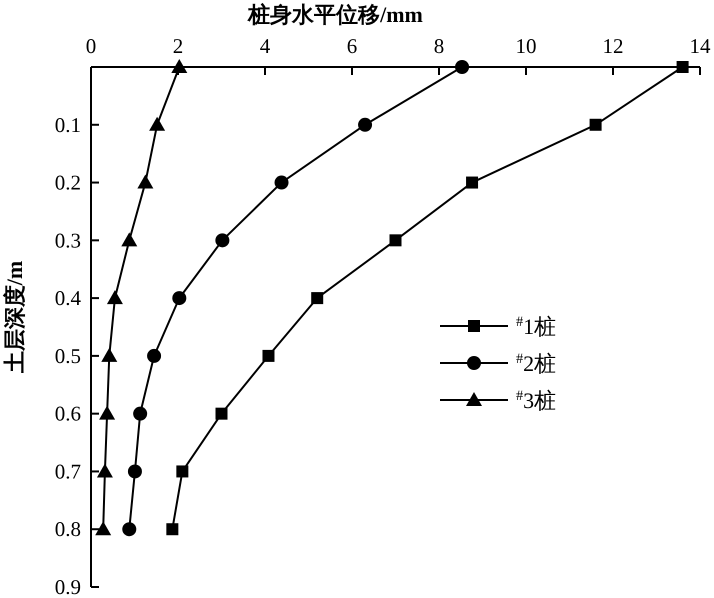  What do you see at coordinates (178, 46) in the screenshot?
I see `x-tick-label: 2` at bounding box center [178, 46].